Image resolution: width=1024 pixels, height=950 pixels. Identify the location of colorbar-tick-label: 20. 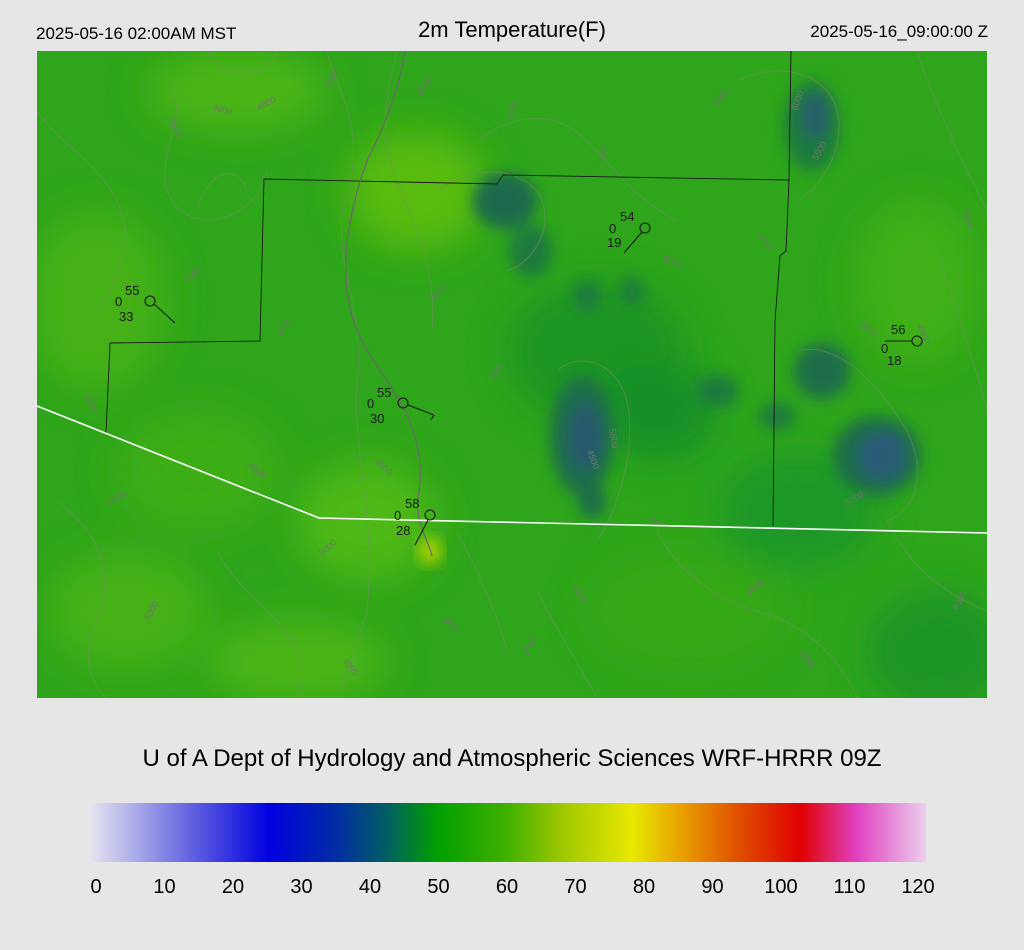
(233, 887).